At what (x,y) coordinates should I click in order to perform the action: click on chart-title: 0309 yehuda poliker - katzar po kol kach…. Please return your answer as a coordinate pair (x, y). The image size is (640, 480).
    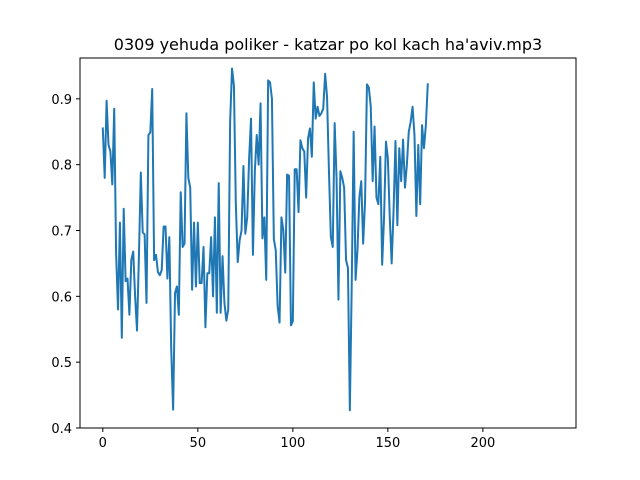
    Looking at the image, I should click on (328, 44).